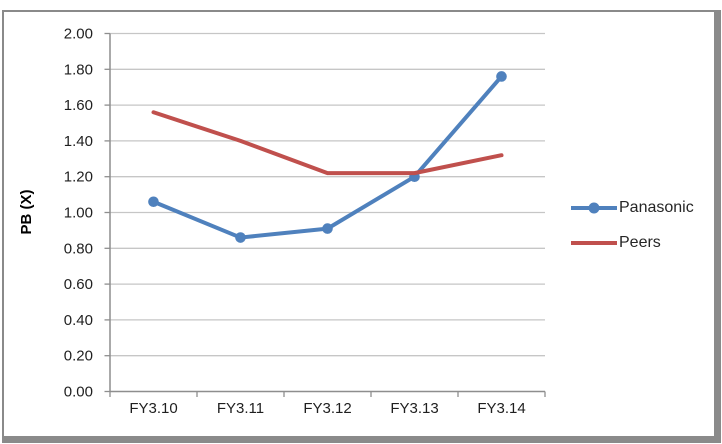  I want to click on data-point-panasonic-FY3.10, so click(153, 202).